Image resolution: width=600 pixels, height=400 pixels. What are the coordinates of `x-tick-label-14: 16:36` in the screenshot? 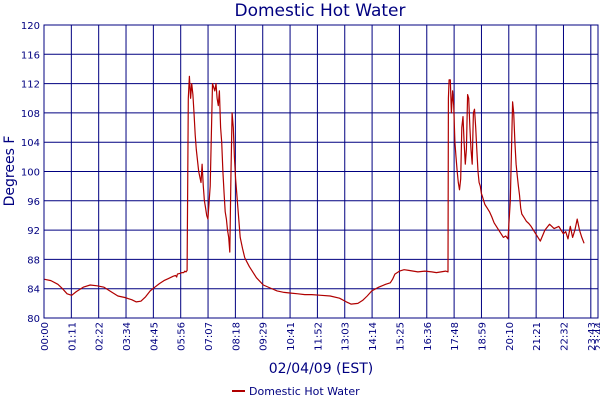 It's located at (428, 336).